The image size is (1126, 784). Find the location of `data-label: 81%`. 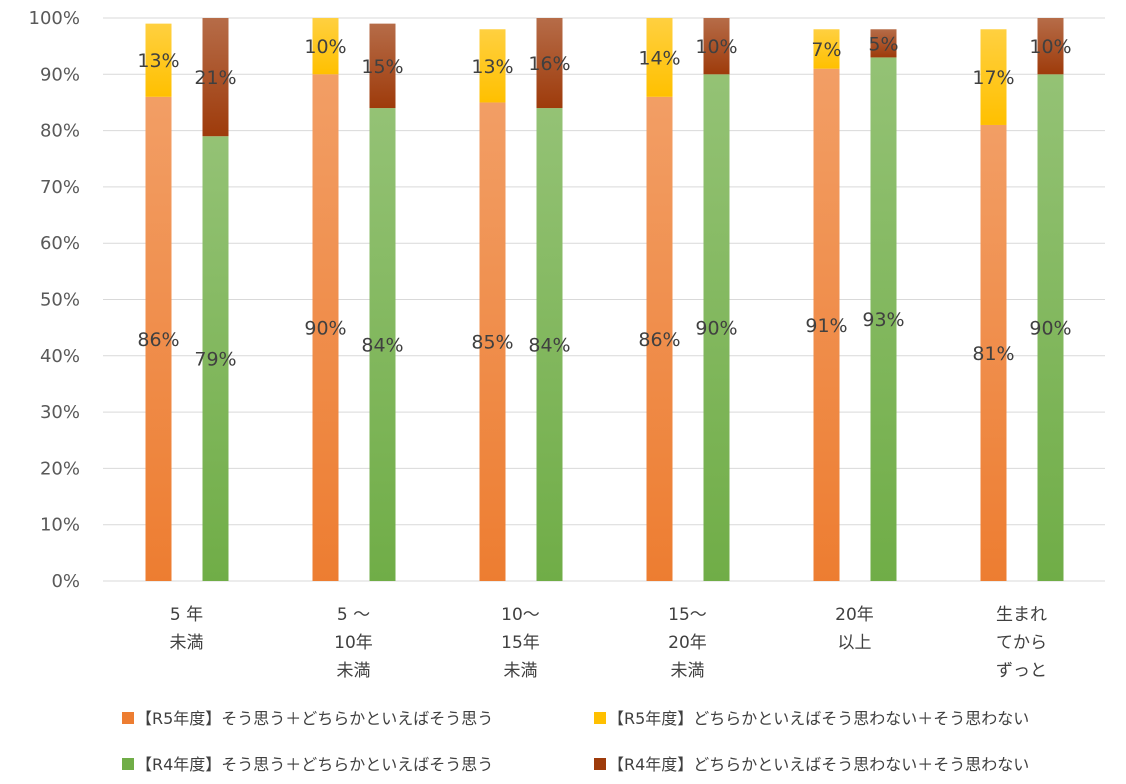

data-label: 81% is located at coordinates (993, 354).